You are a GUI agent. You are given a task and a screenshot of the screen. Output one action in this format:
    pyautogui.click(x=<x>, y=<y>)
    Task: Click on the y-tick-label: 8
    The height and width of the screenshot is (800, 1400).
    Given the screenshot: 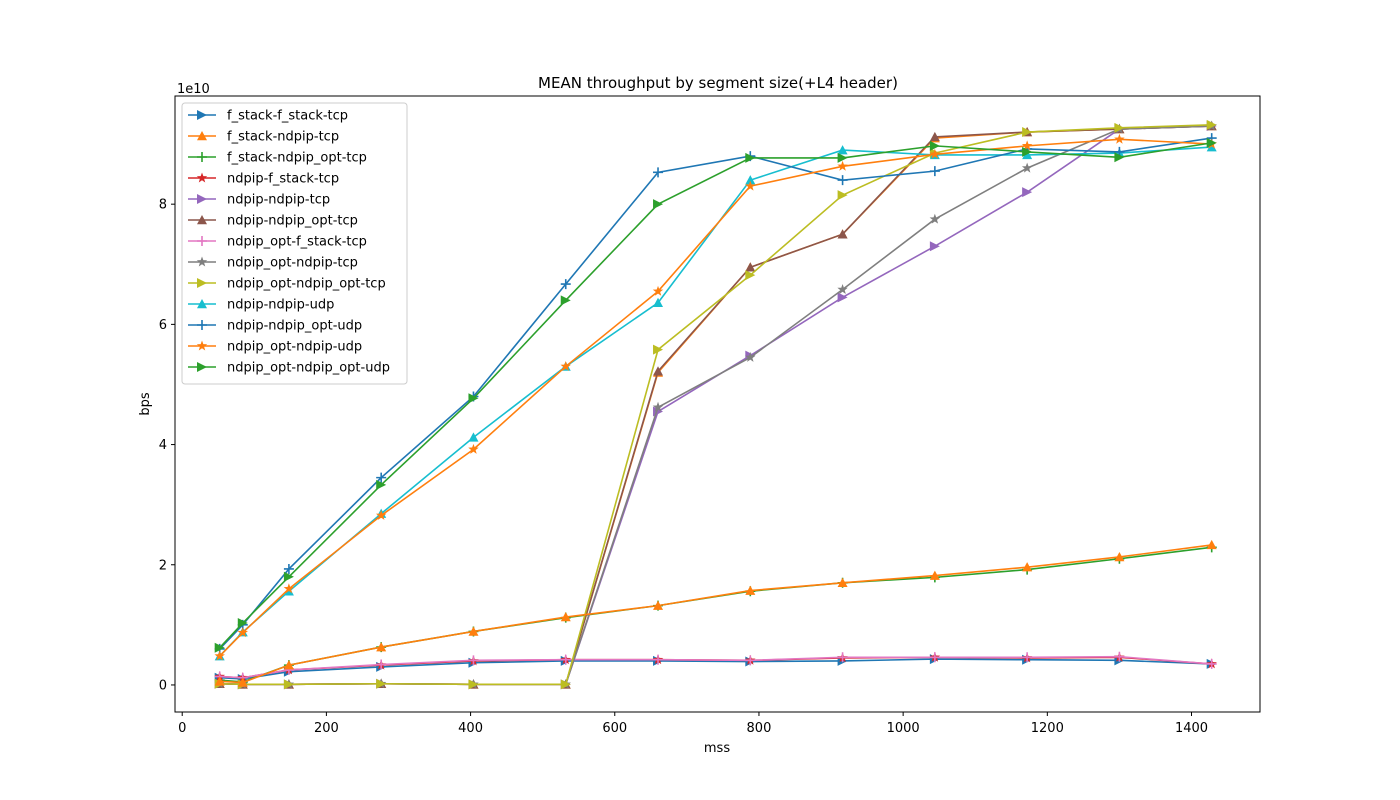 What is the action you would take?
    pyautogui.click(x=163, y=205)
    